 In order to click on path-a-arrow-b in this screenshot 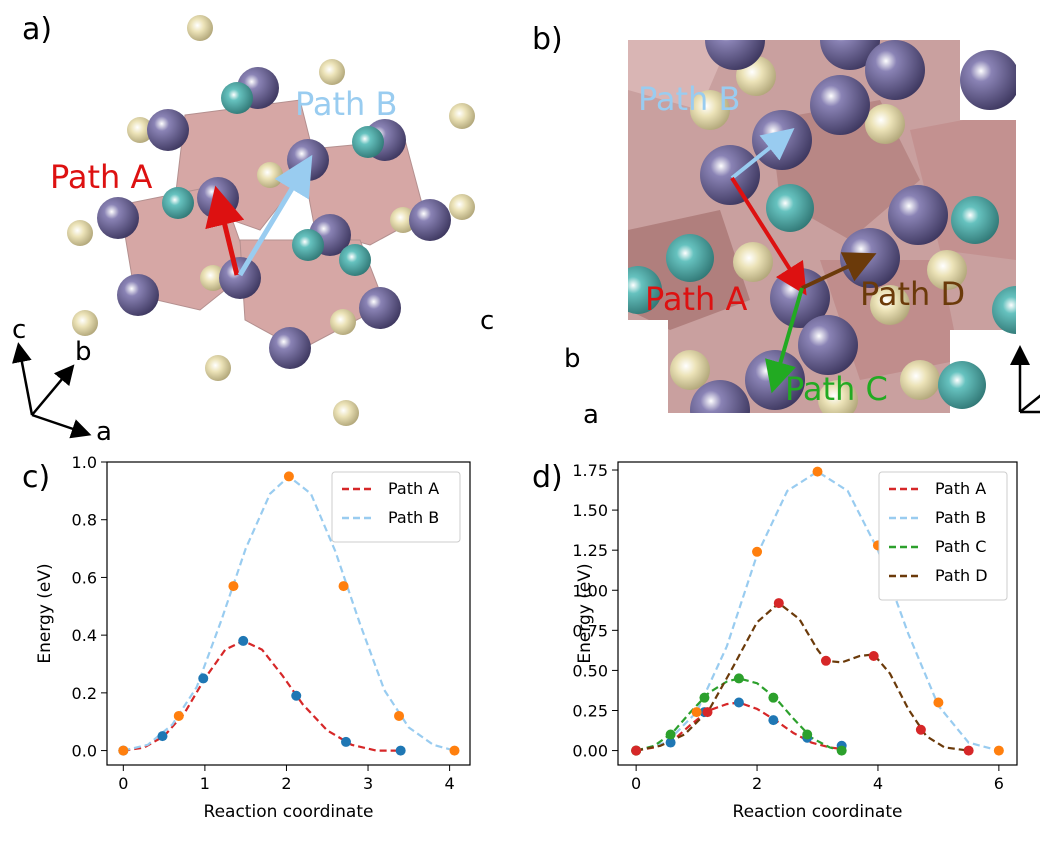, I will do `click(768, 236)`.